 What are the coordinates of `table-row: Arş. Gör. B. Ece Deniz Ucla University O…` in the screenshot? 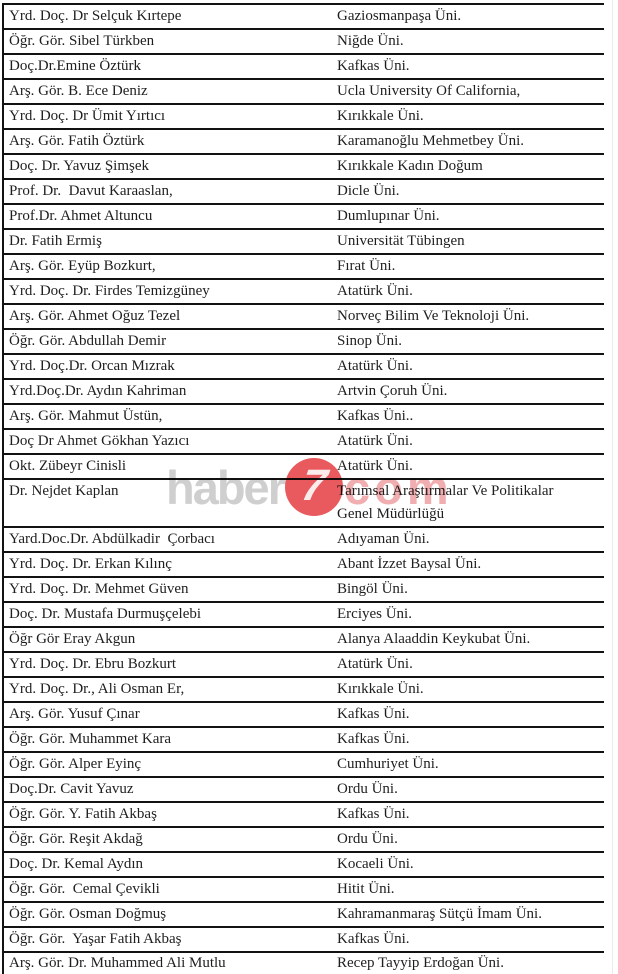 It's located at (304, 90).